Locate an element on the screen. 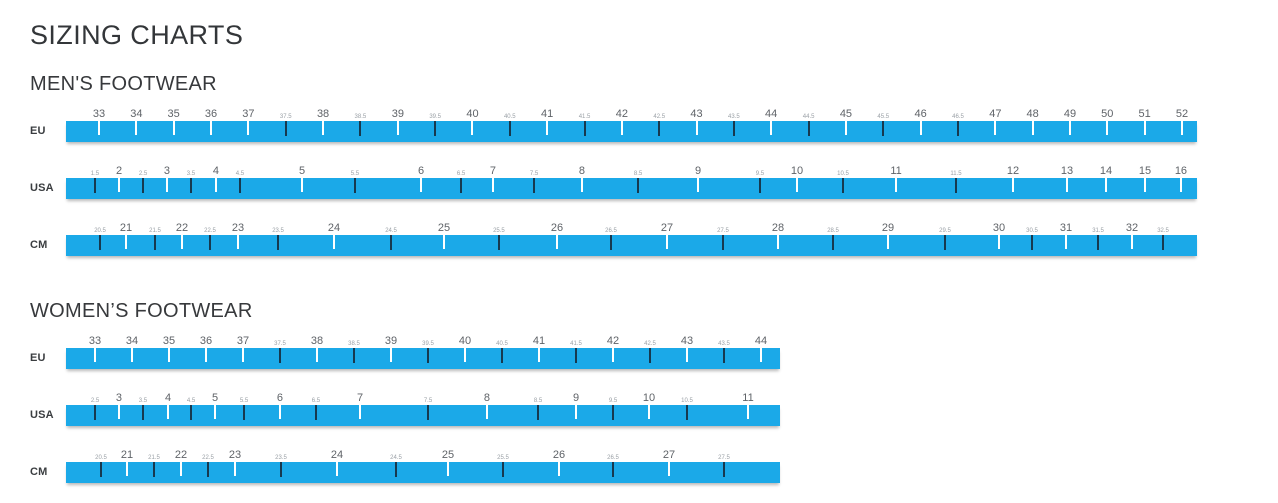 This screenshot has width=1278, height=503. tick-label: 3 is located at coordinates (167, 171).